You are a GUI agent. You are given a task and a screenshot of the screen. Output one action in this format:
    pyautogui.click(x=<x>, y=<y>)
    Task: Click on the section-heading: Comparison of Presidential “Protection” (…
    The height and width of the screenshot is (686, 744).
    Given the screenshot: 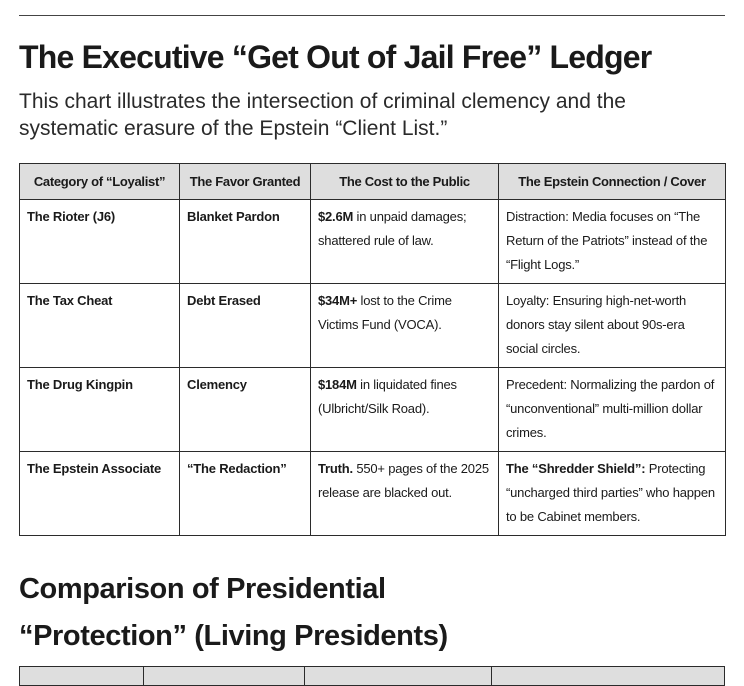 What is the action you would take?
    pyautogui.click(x=233, y=613)
    